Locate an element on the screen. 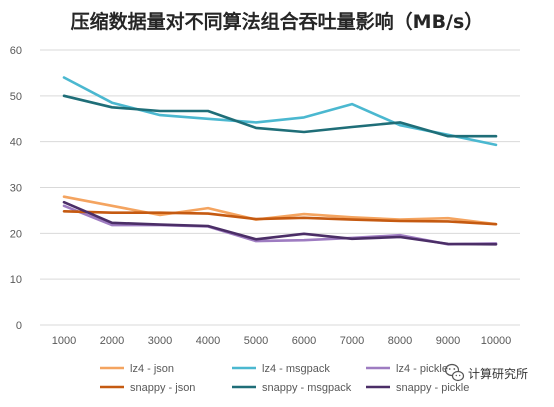 The width and height of the screenshot is (554, 407). series-line-snappy-msgpack is located at coordinates (280, 116).